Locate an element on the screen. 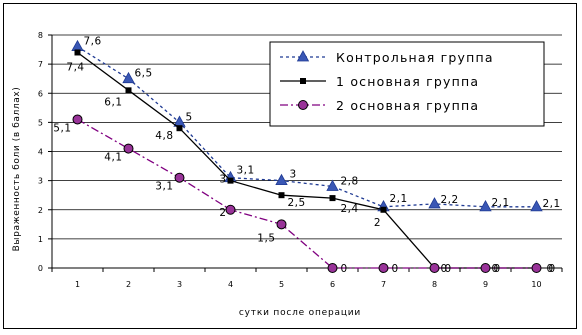 The width and height of the screenshot is (582, 335). data-label: 2,5 is located at coordinates (297, 203).